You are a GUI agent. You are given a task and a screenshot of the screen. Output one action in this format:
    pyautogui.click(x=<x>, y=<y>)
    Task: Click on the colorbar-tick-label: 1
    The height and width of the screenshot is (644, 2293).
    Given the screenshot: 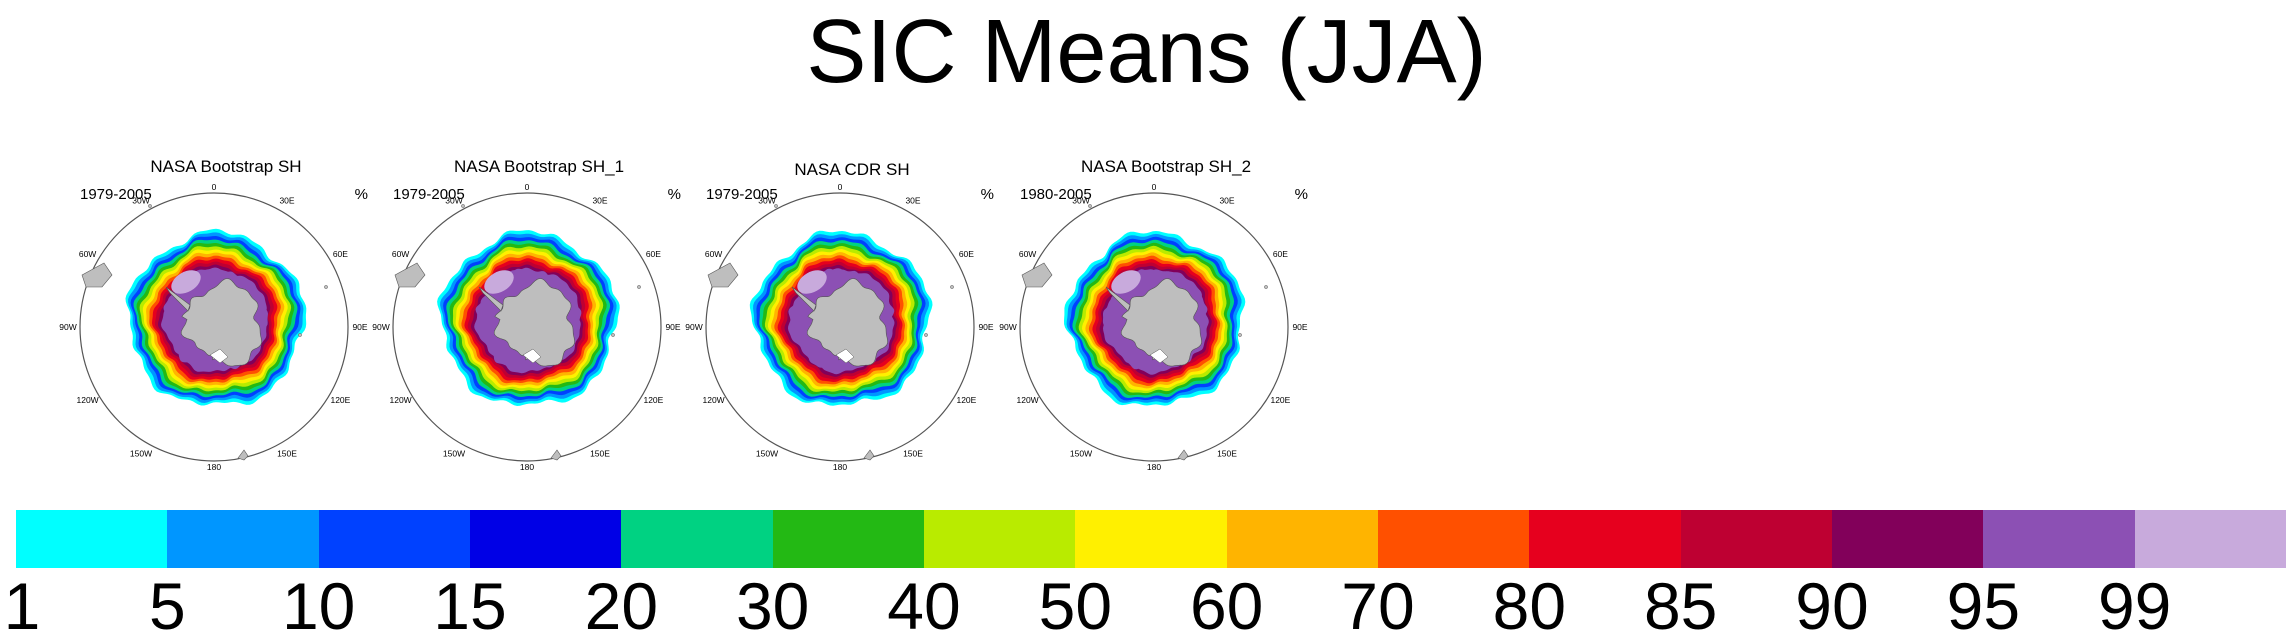 What is the action you would take?
    pyautogui.click(x=22, y=606)
    